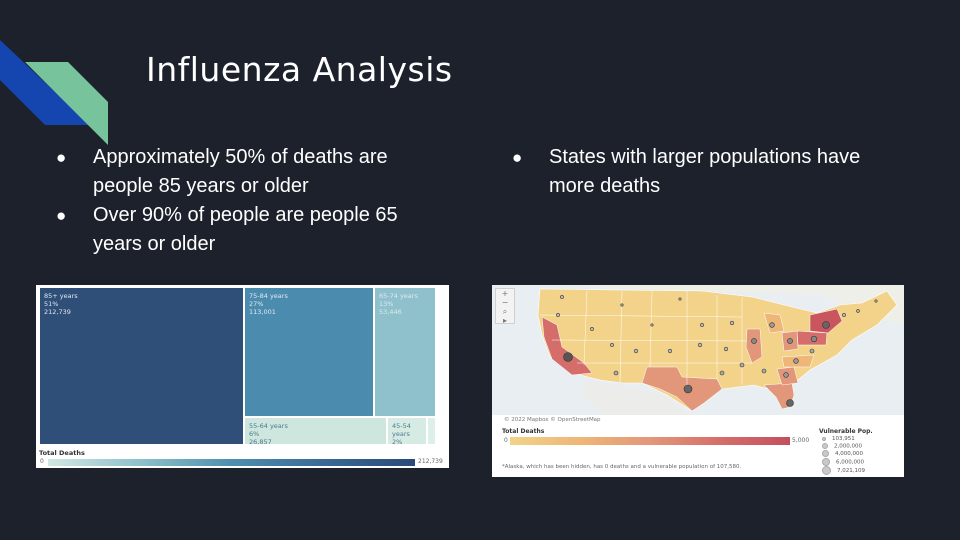  I want to click on size-label: 2,000,000, so click(848, 446).